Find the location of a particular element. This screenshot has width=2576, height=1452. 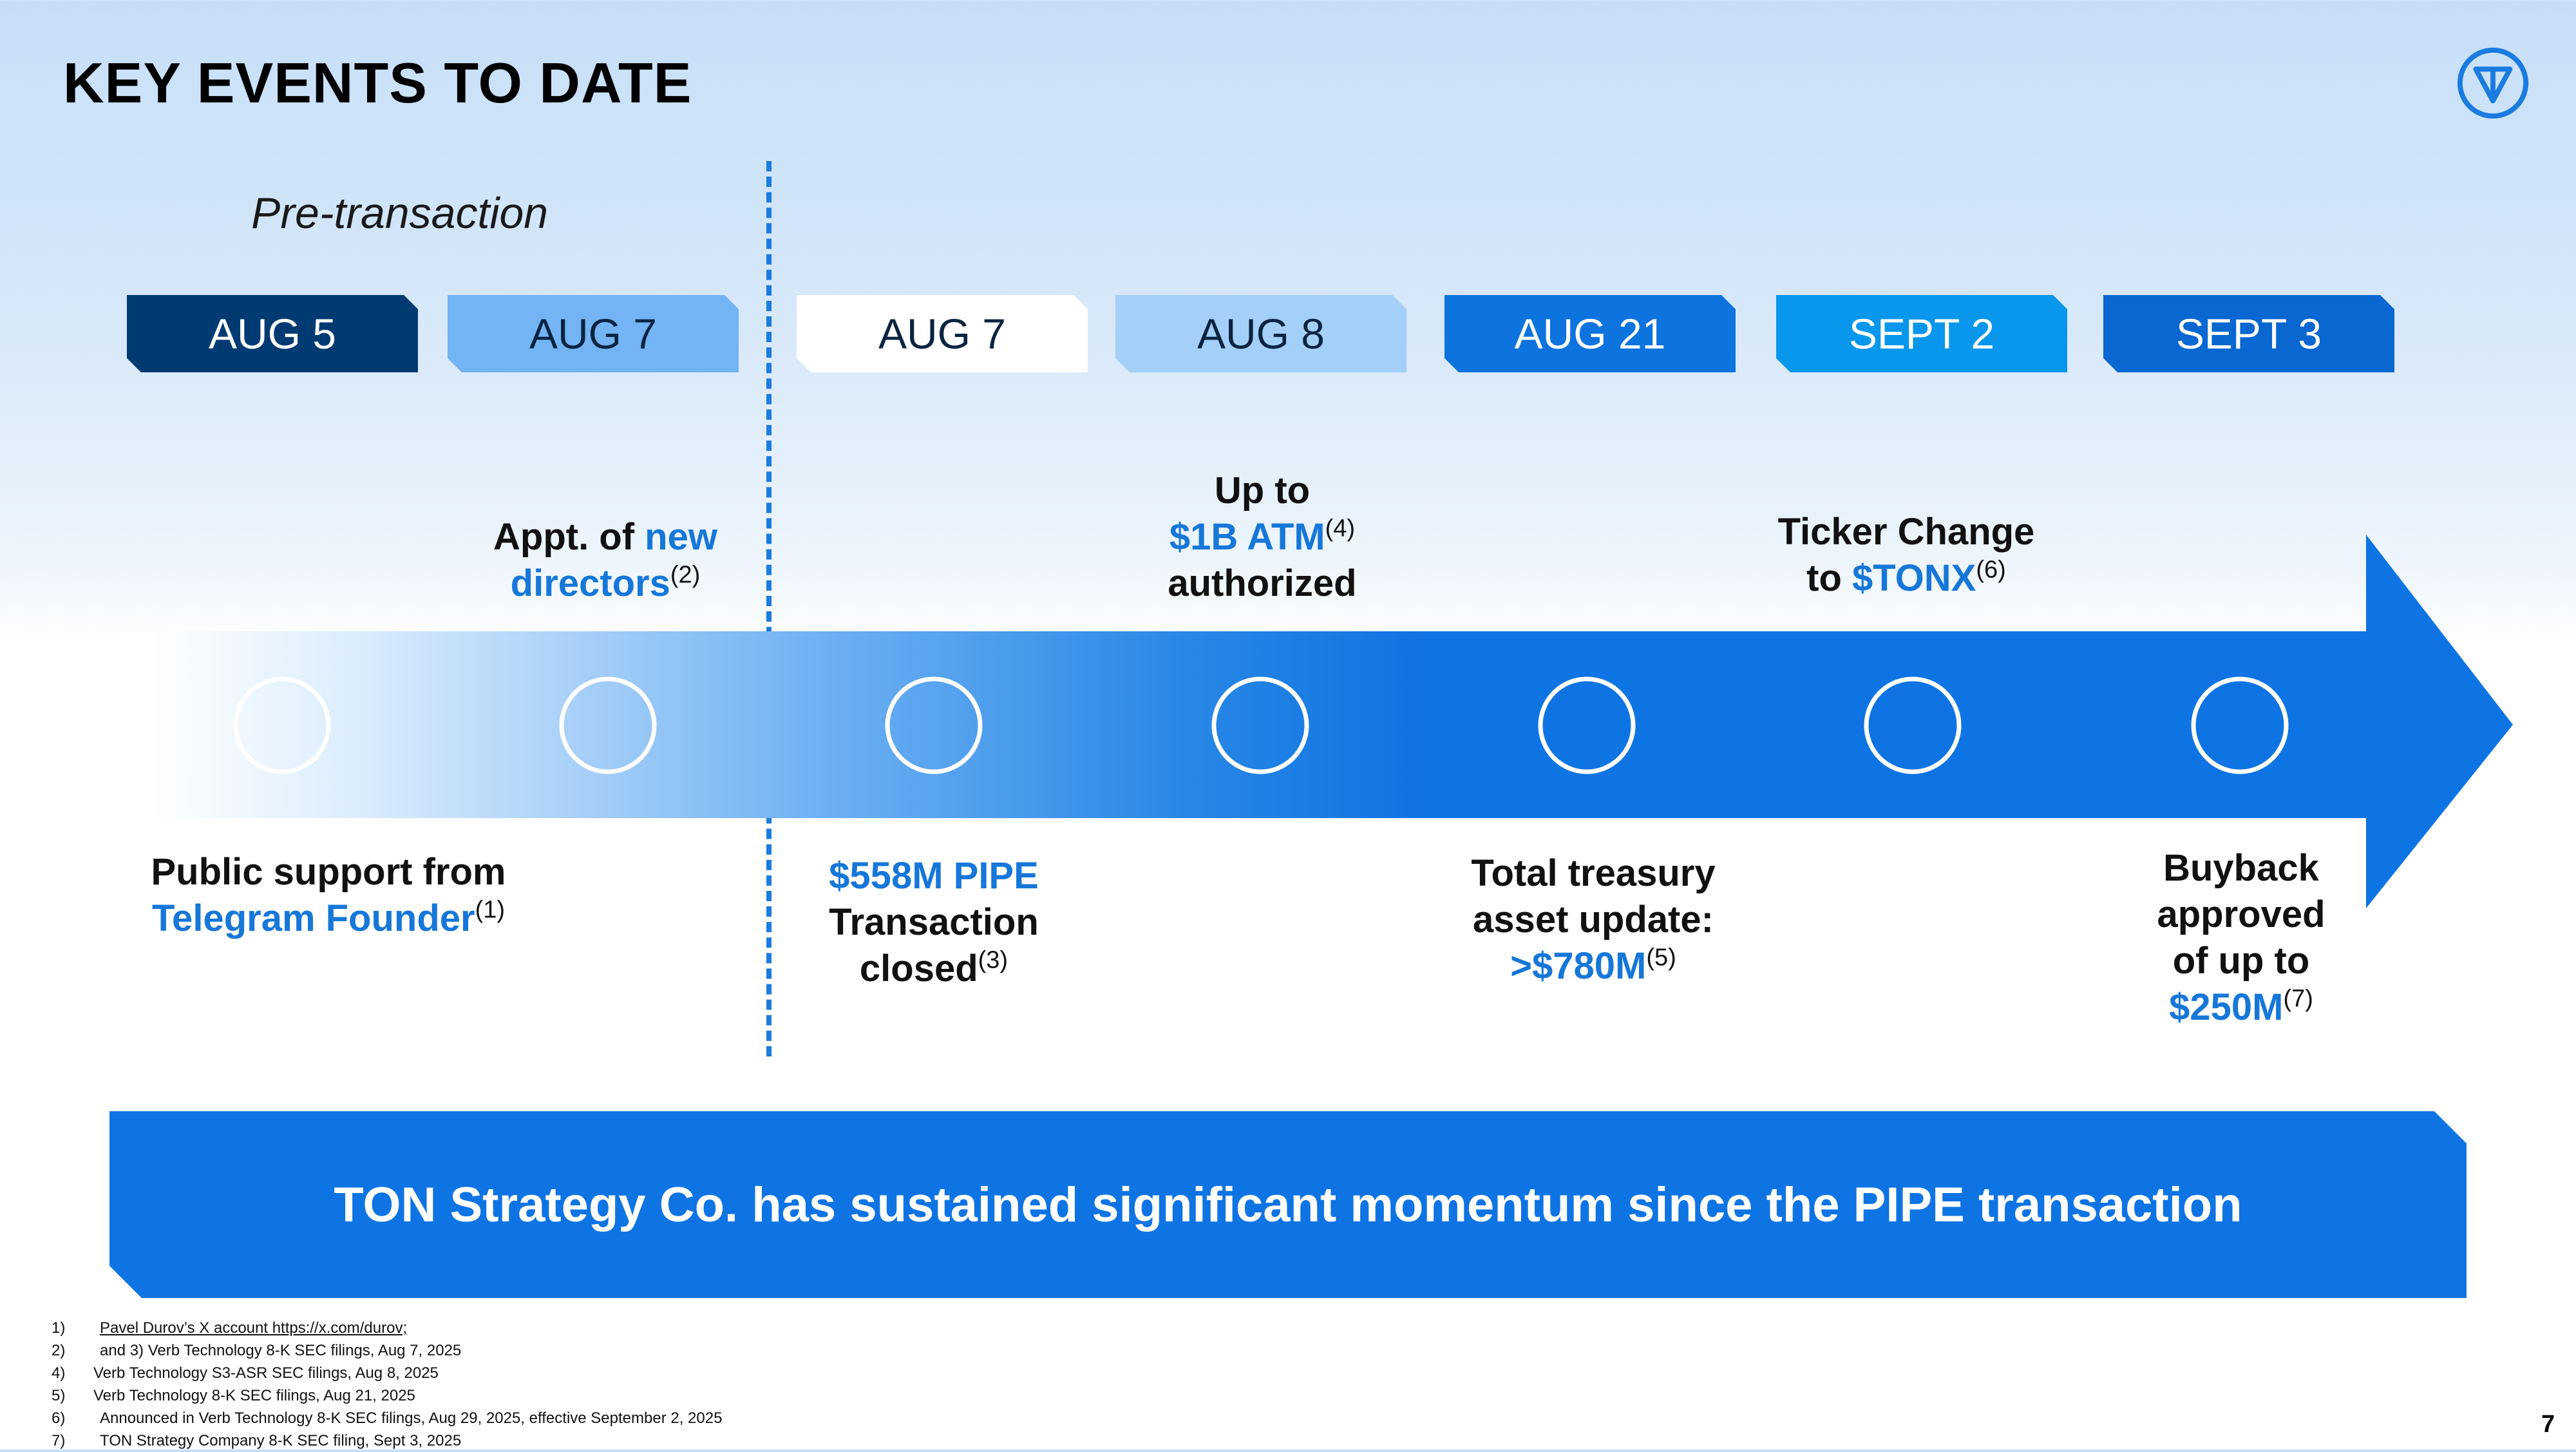

page-title: KEY EVENTS TO DATE is located at coordinates (378, 83).